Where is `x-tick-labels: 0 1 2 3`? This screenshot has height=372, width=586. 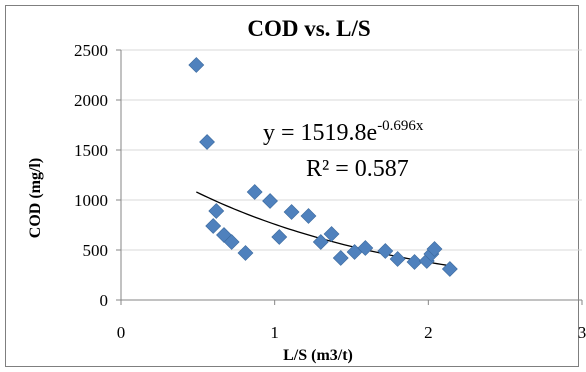 x-tick-labels: 0 1 2 3 is located at coordinates (351, 332).